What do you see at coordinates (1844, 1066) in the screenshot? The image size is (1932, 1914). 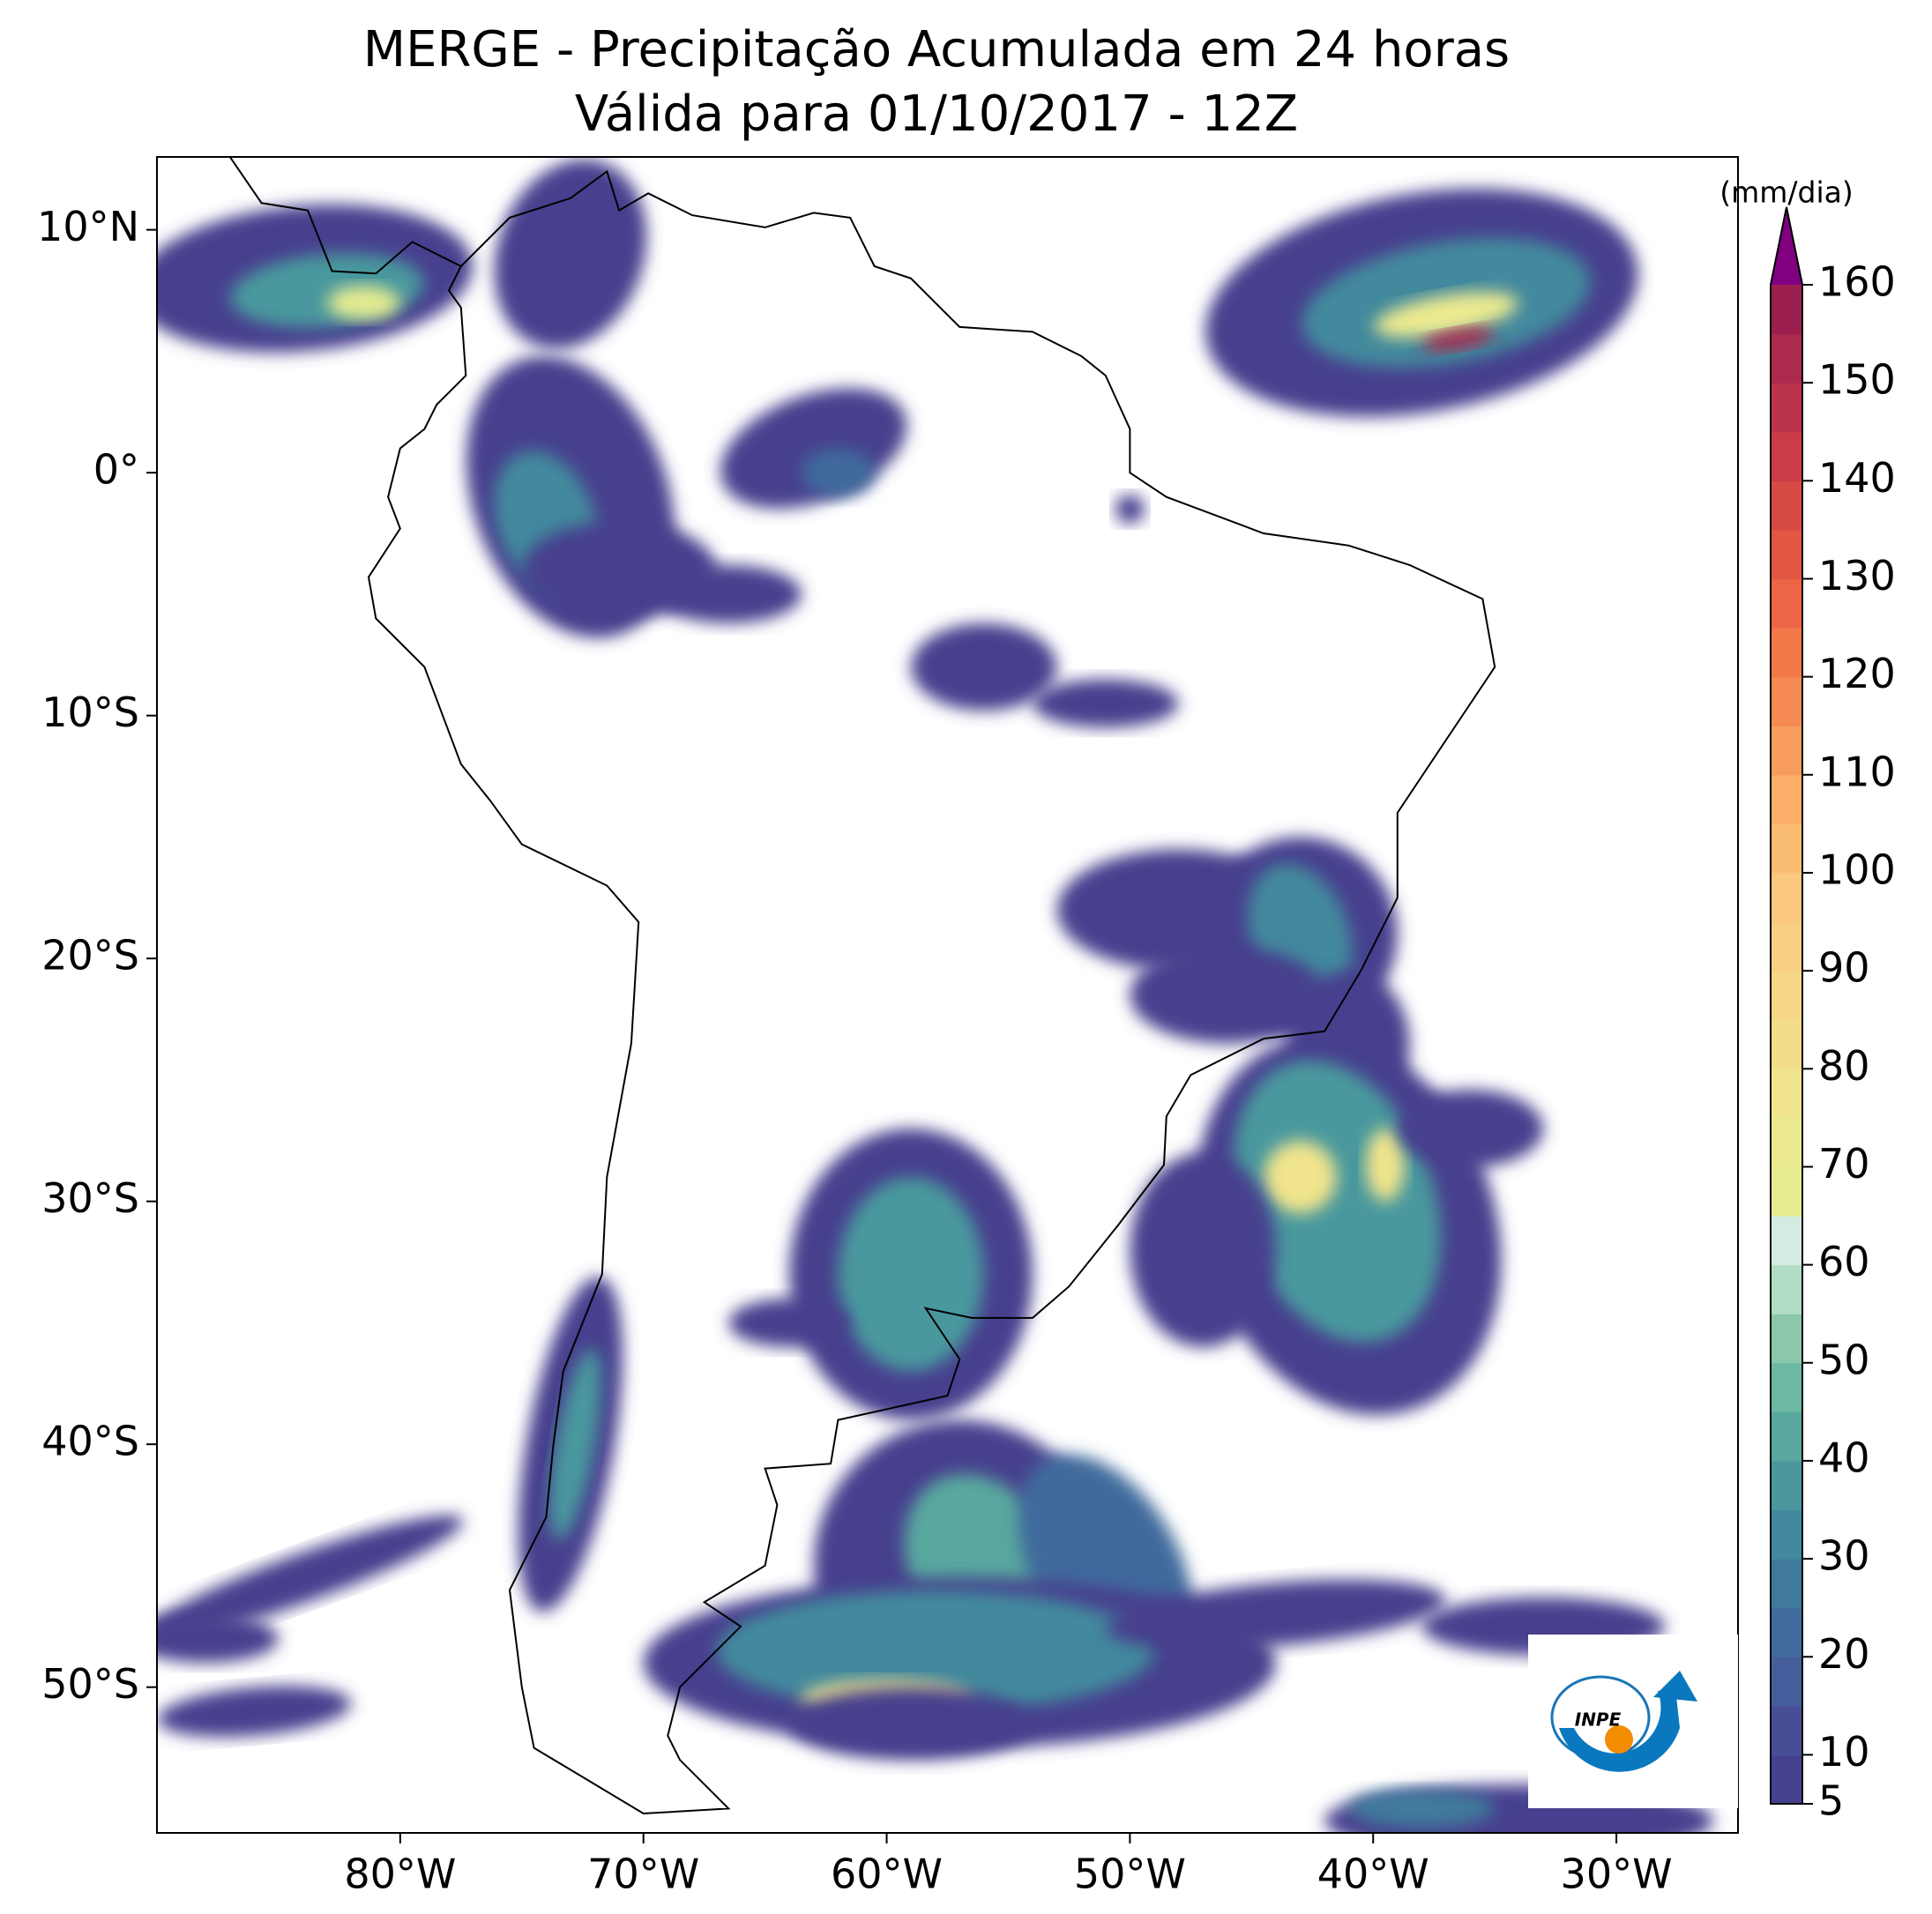 I see `colorbar-tick-label: 80` at bounding box center [1844, 1066].